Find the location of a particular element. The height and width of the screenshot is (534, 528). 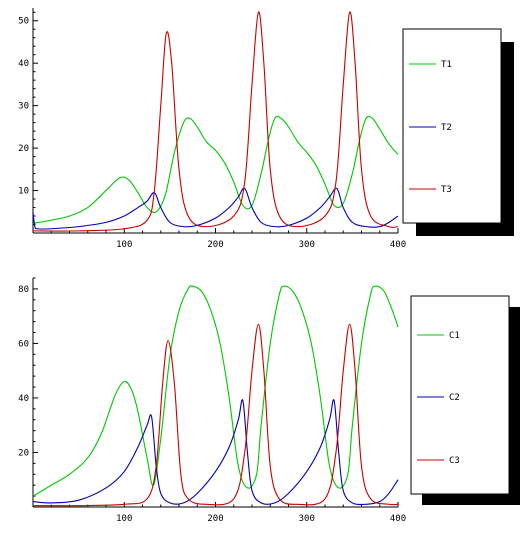

legend-label-c2: C2 is located at coordinates (454, 398).